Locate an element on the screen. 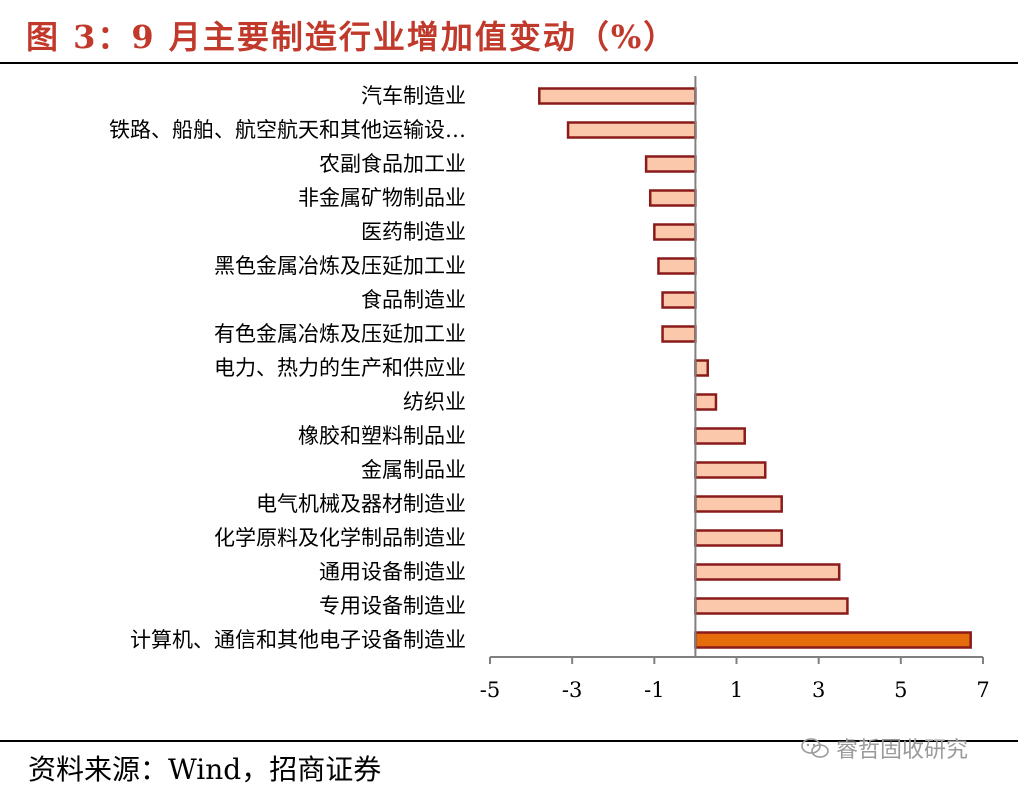  title-rule is located at coordinates (509, 63).